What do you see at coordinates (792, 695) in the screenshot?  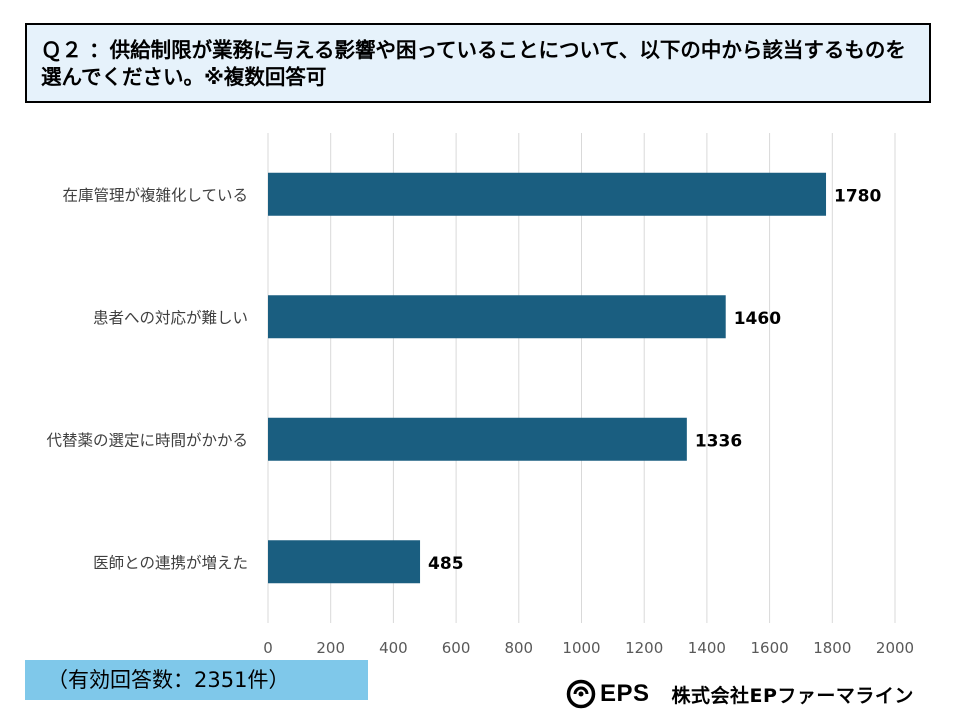 I see `company-name: 株式会社EPファーマライン` at bounding box center [792, 695].